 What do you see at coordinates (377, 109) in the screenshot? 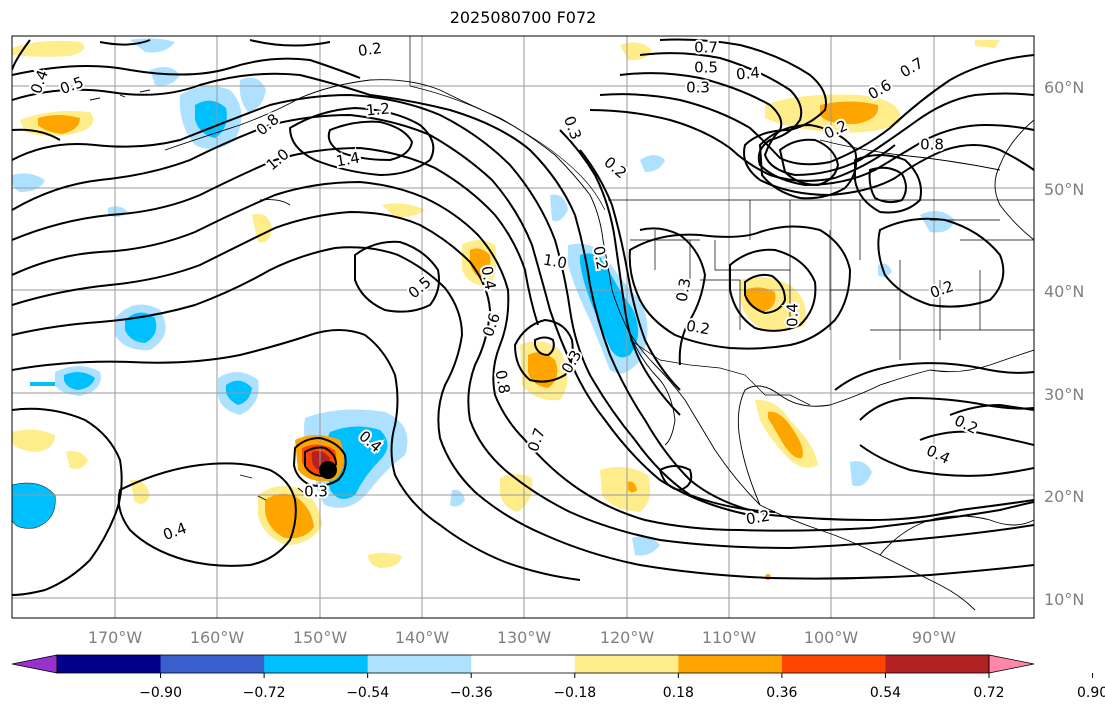
I see `contour-label: 1.2` at bounding box center [377, 109].